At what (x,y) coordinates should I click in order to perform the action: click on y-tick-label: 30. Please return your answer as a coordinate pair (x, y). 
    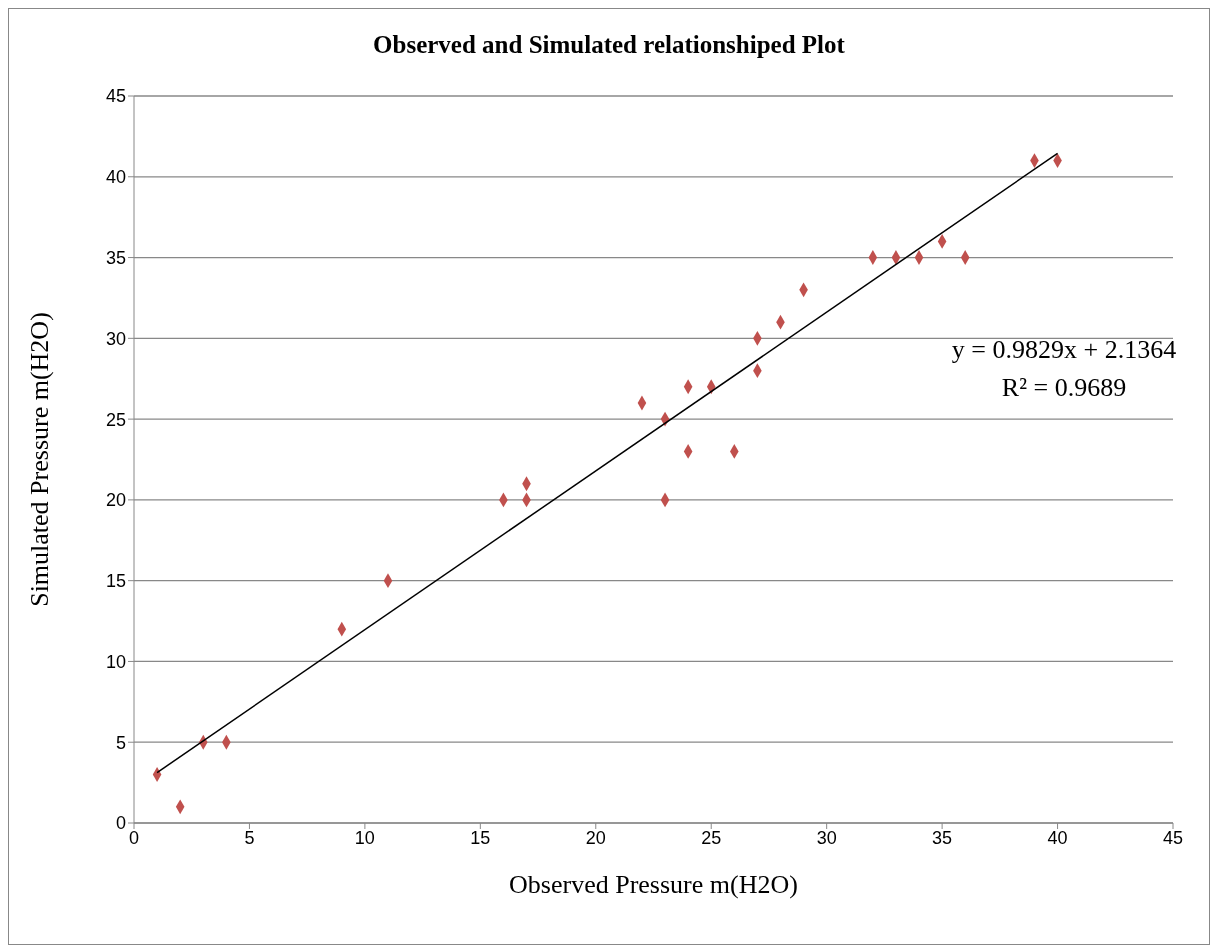
    Looking at the image, I should click on (115, 338).